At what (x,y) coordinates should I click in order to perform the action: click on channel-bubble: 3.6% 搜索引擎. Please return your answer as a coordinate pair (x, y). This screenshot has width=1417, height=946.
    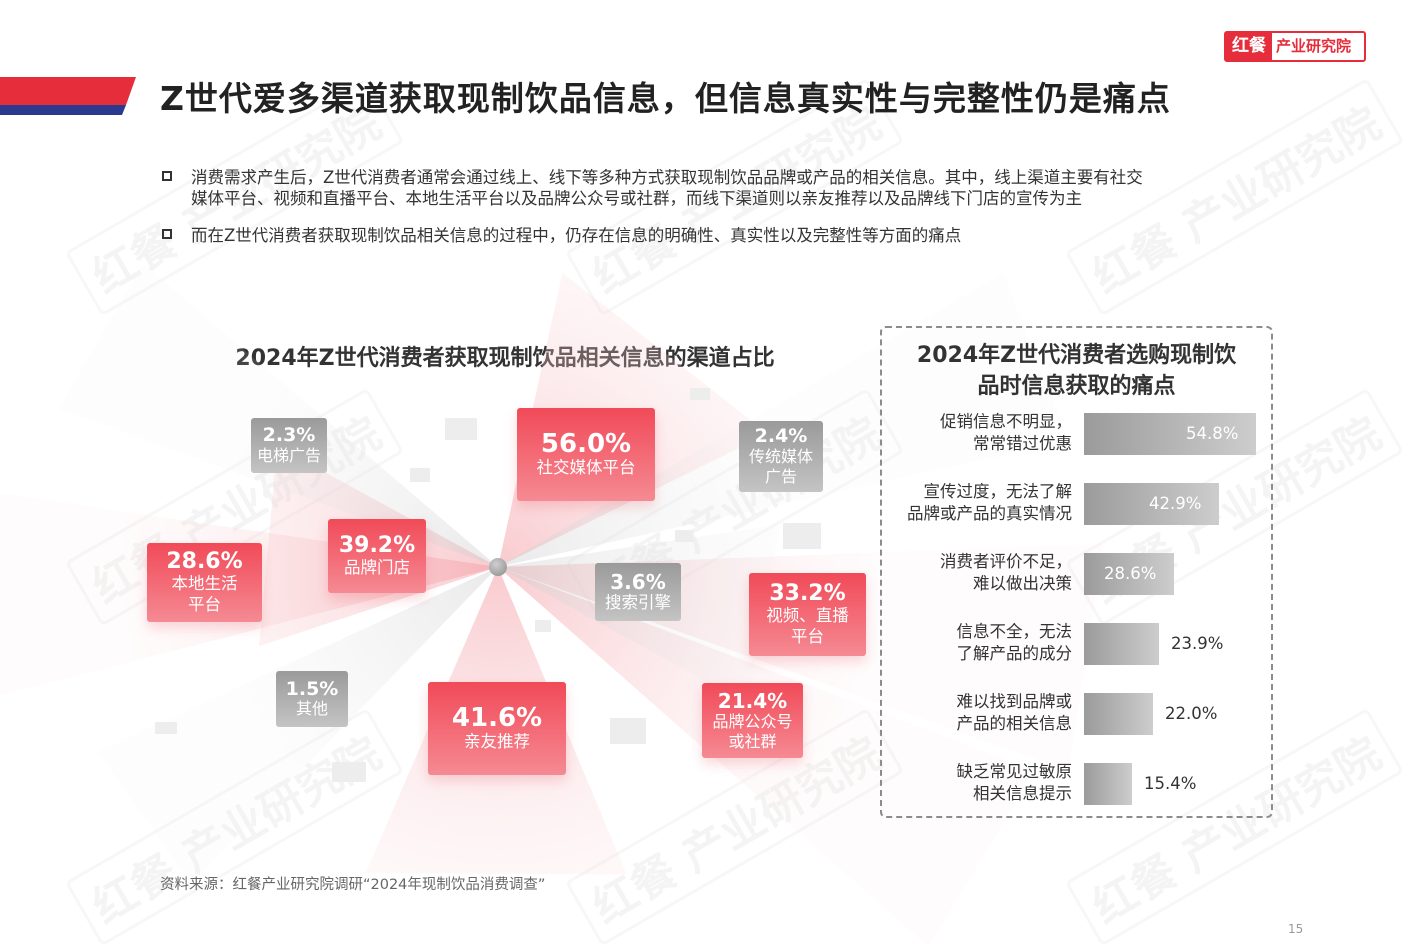
    Looking at the image, I should click on (638, 592).